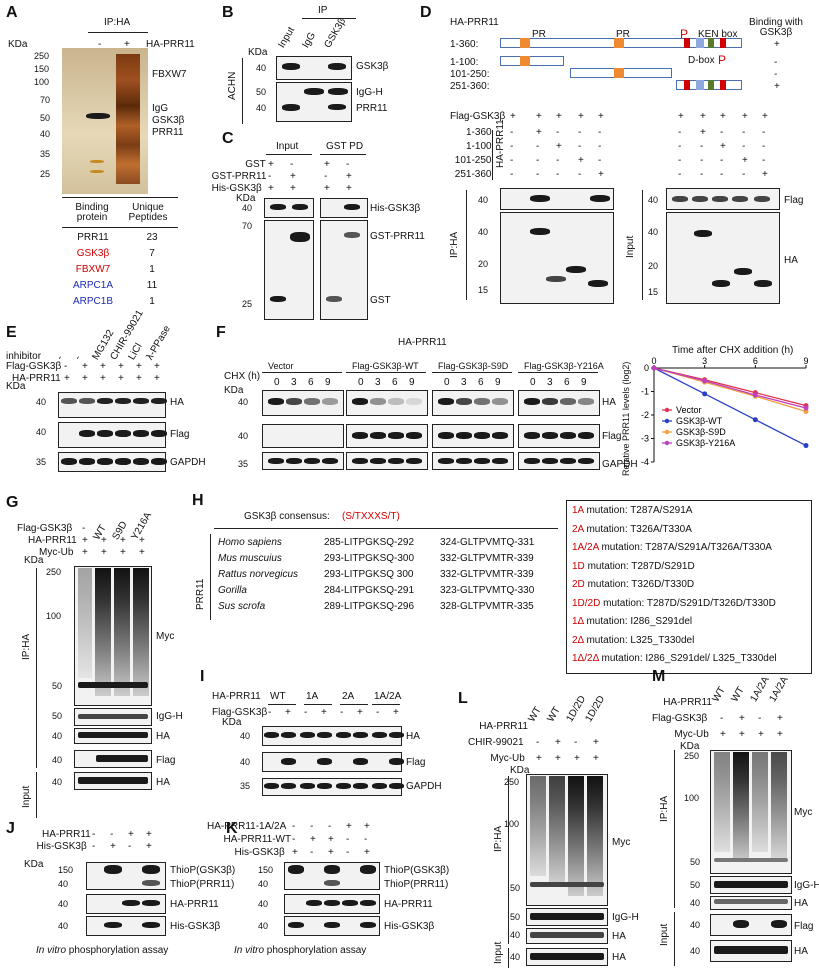 This screenshot has height=971, width=819. I want to click on d-domain: D-box, so click(701, 60).